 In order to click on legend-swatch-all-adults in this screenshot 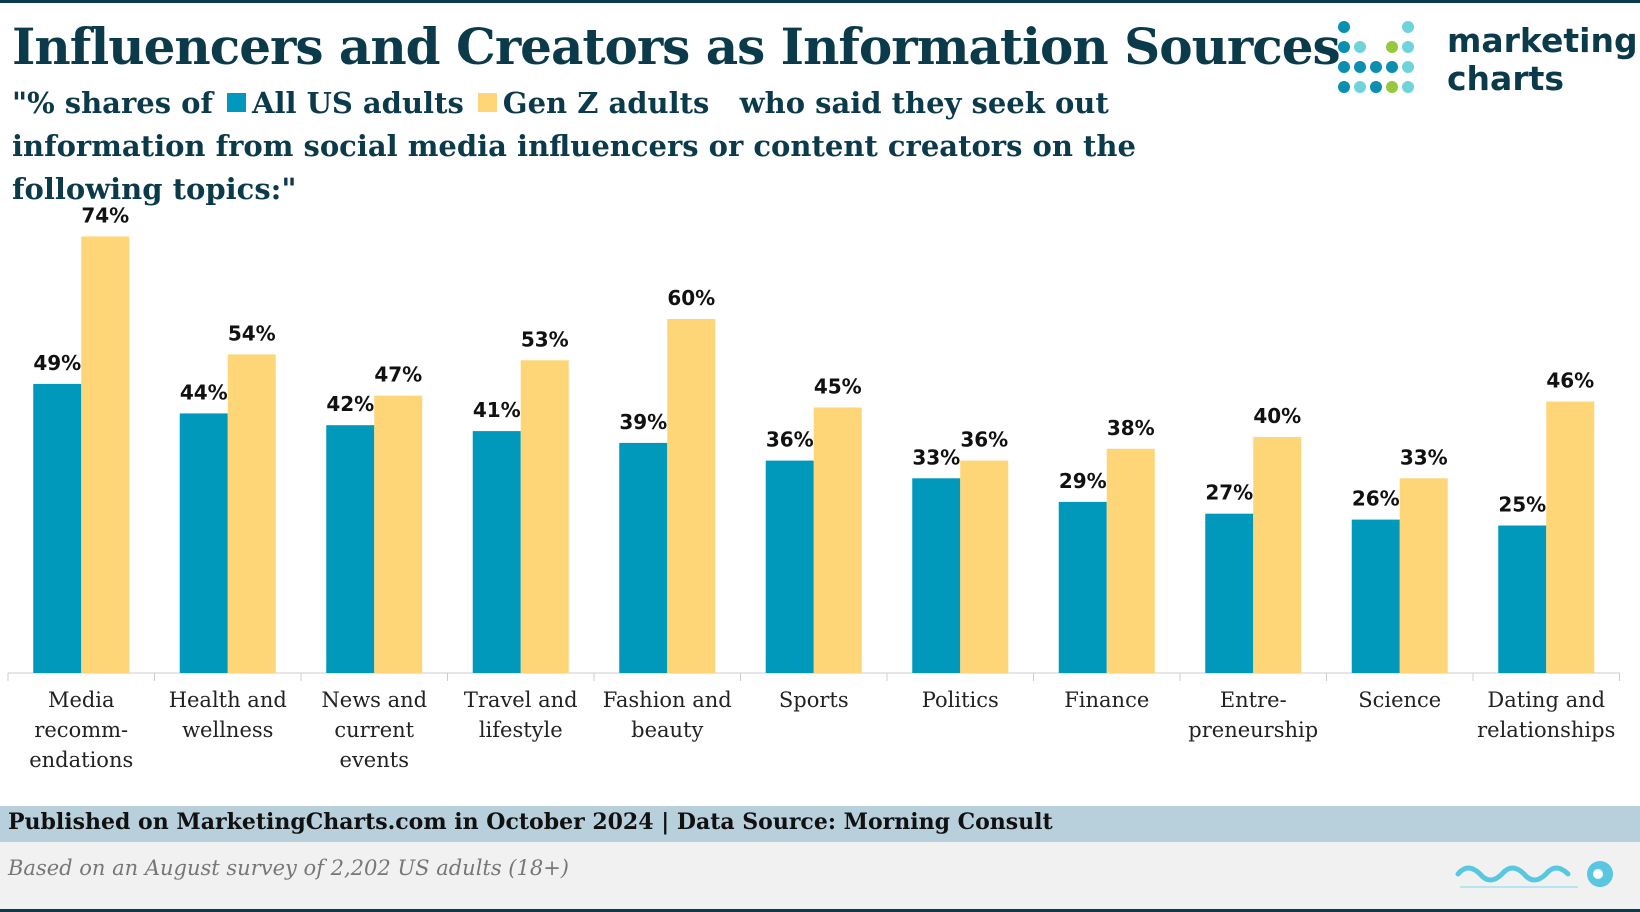, I will do `click(236, 102)`.